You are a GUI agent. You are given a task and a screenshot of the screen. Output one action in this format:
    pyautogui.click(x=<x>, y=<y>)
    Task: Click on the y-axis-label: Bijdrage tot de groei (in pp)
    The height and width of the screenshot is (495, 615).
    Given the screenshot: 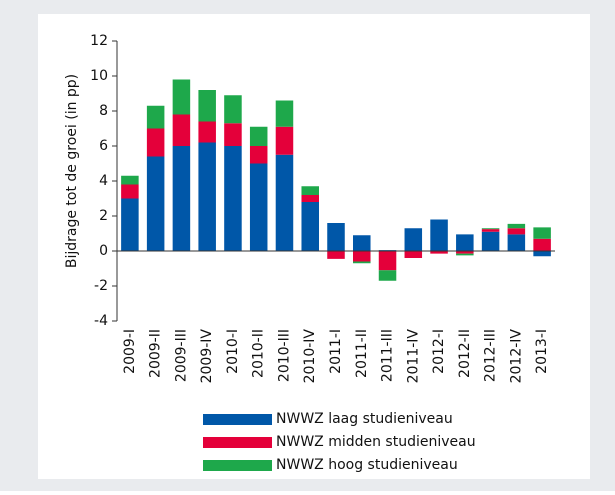 What is the action you would take?
    pyautogui.click(x=72, y=171)
    